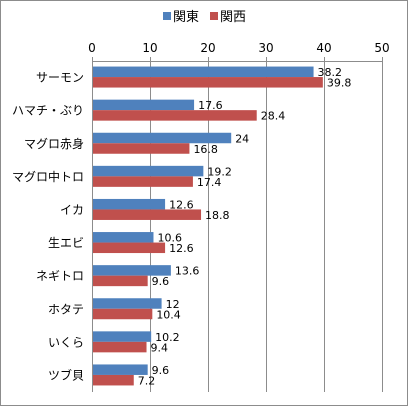 The width and height of the screenshot is (408, 406). I want to click on category-label: ハマチ・ぶり, so click(48, 111).